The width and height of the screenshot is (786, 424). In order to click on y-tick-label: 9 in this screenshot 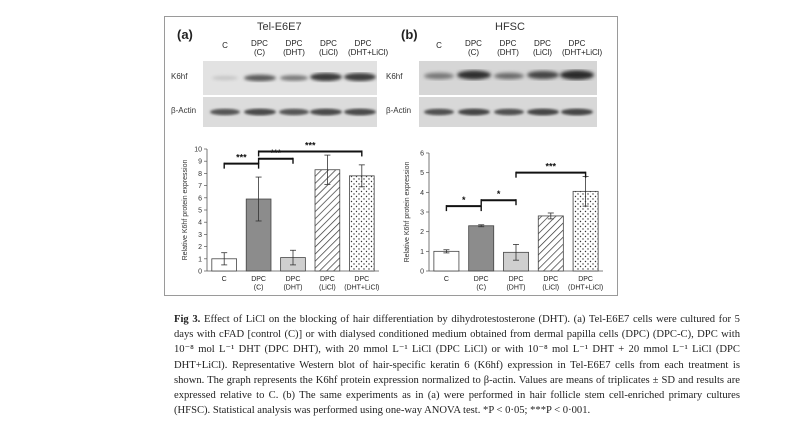, I will do `click(200, 162)`.